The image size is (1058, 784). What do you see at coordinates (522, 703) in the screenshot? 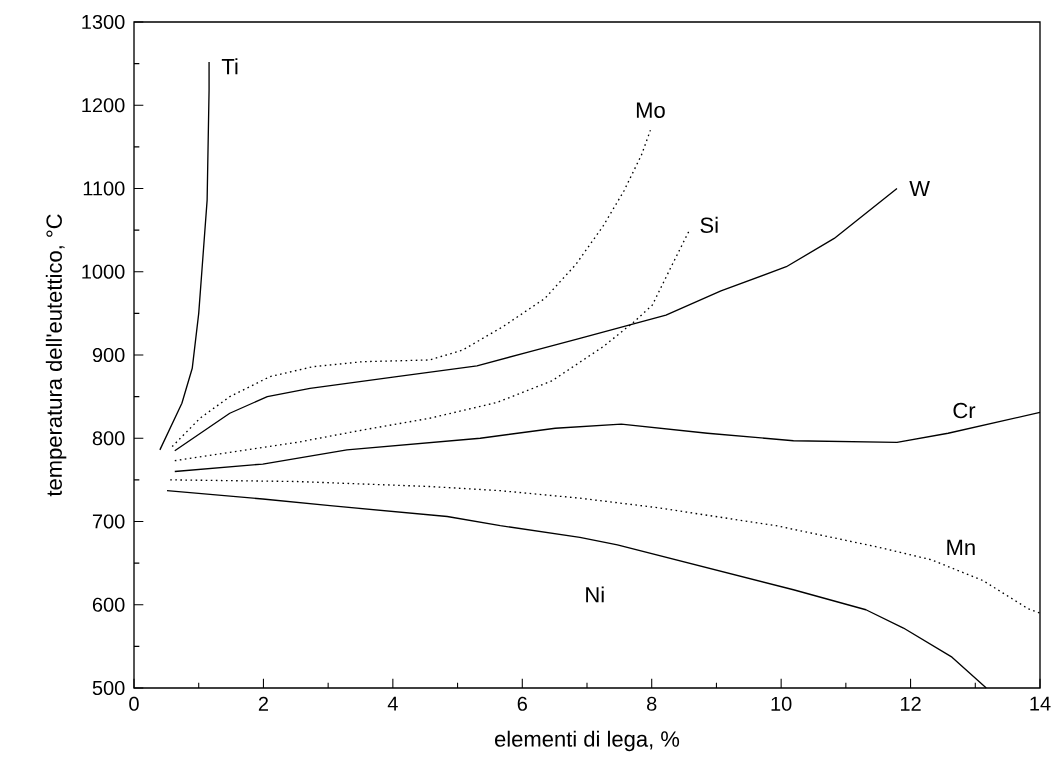
I see `x-tick-label: 6` at bounding box center [522, 703].